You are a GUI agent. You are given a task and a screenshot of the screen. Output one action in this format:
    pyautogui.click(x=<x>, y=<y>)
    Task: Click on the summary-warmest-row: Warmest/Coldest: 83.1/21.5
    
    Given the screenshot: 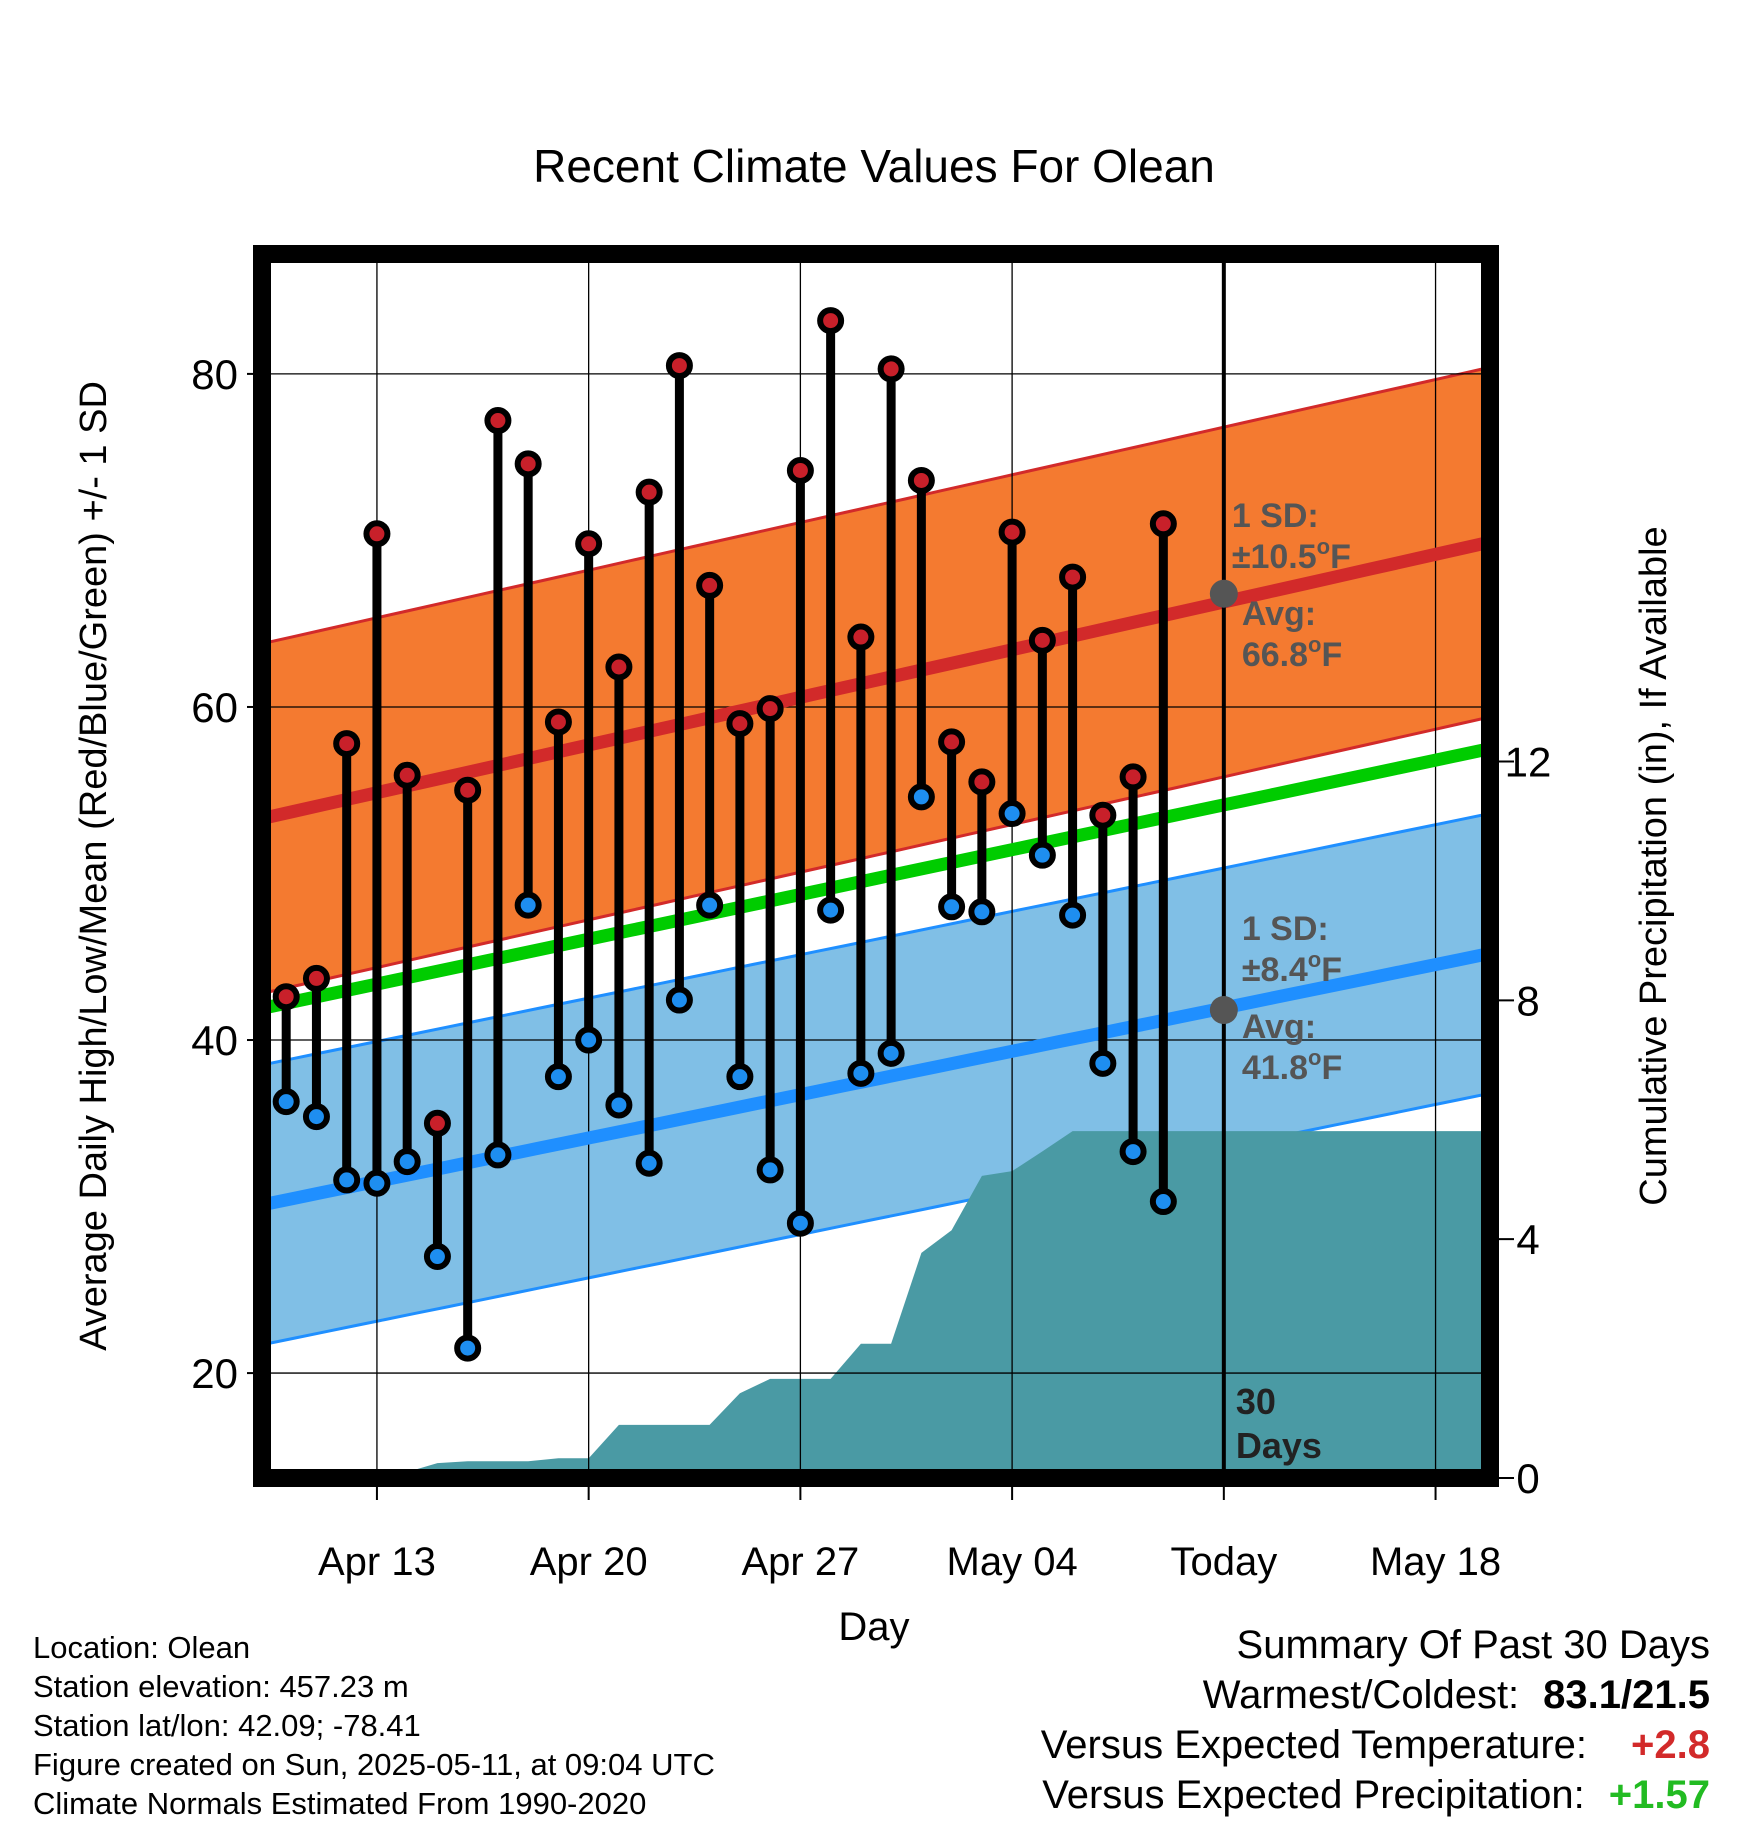 What is the action you would take?
    pyautogui.click(x=1375, y=1695)
    